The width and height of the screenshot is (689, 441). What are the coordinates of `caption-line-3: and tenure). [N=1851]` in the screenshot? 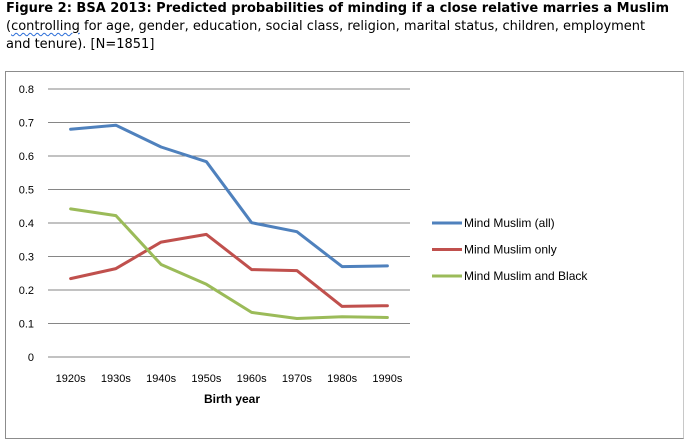 It's located at (80, 44).